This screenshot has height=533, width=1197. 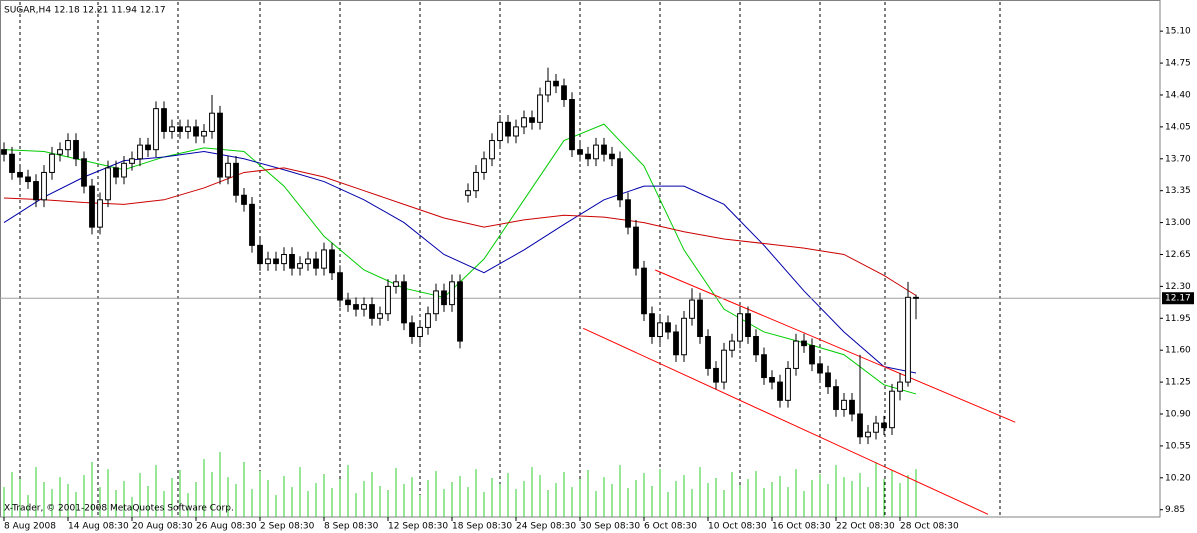 I want to click on x-tick-label: 26 Aug 08:30, so click(x=226, y=527).